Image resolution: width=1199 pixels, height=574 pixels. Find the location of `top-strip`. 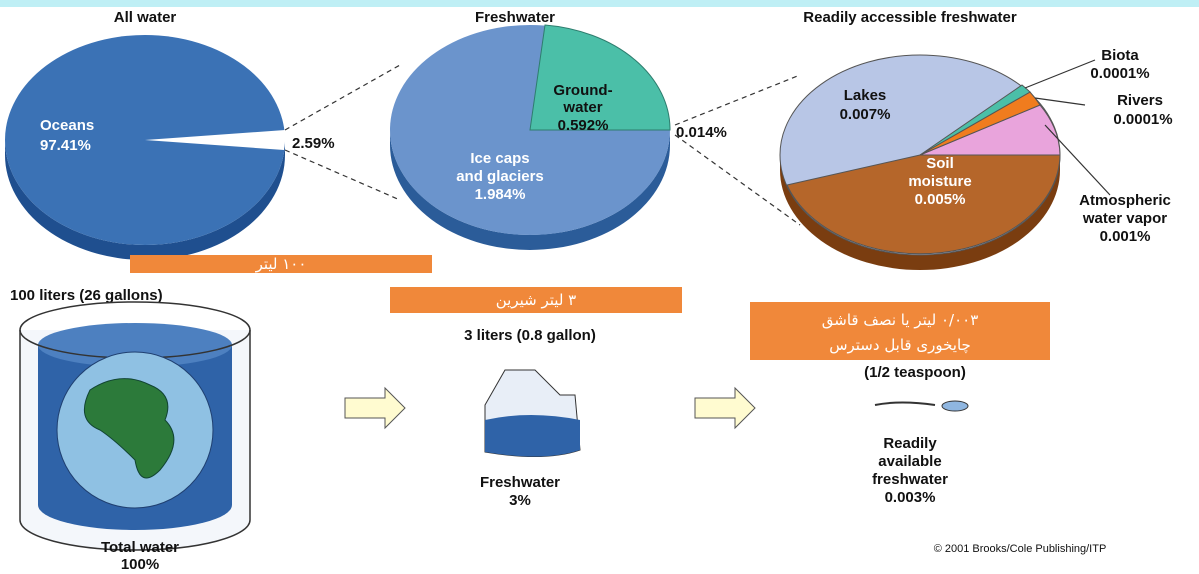

top-strip is located at coordinates (599, 3).